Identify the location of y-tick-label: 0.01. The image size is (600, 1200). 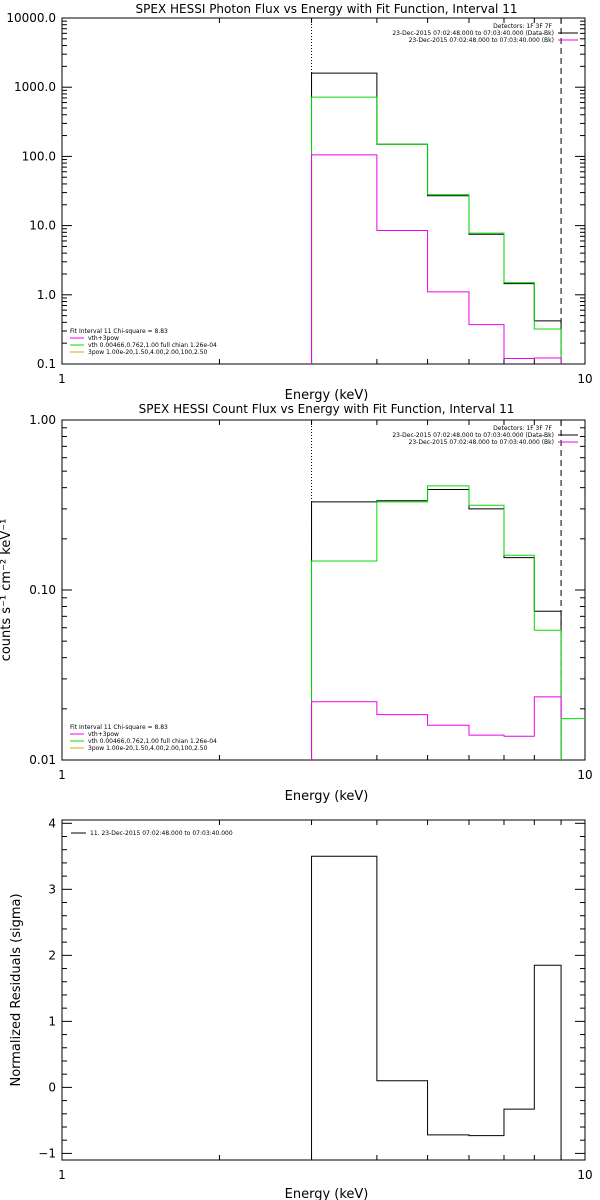
(42, 760).